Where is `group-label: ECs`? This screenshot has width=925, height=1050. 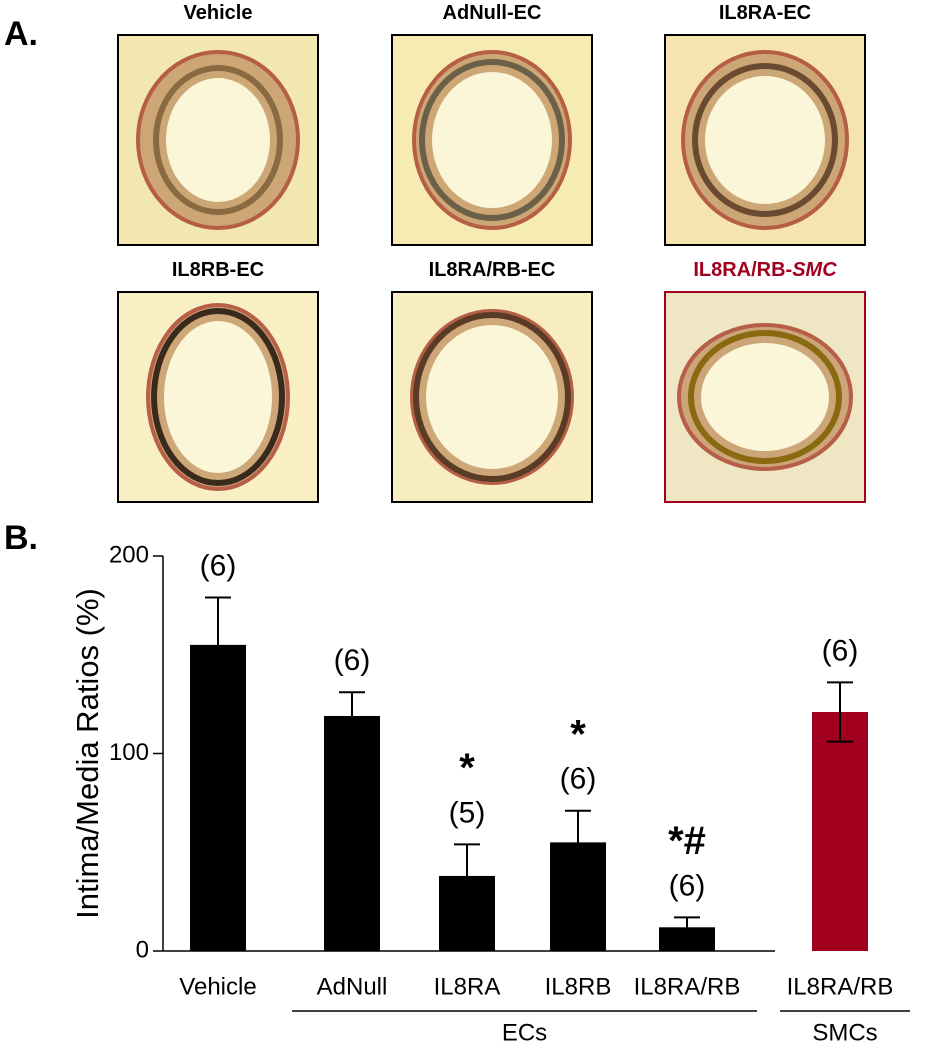 group-label: ECs is located at coordinates (524, 1032).